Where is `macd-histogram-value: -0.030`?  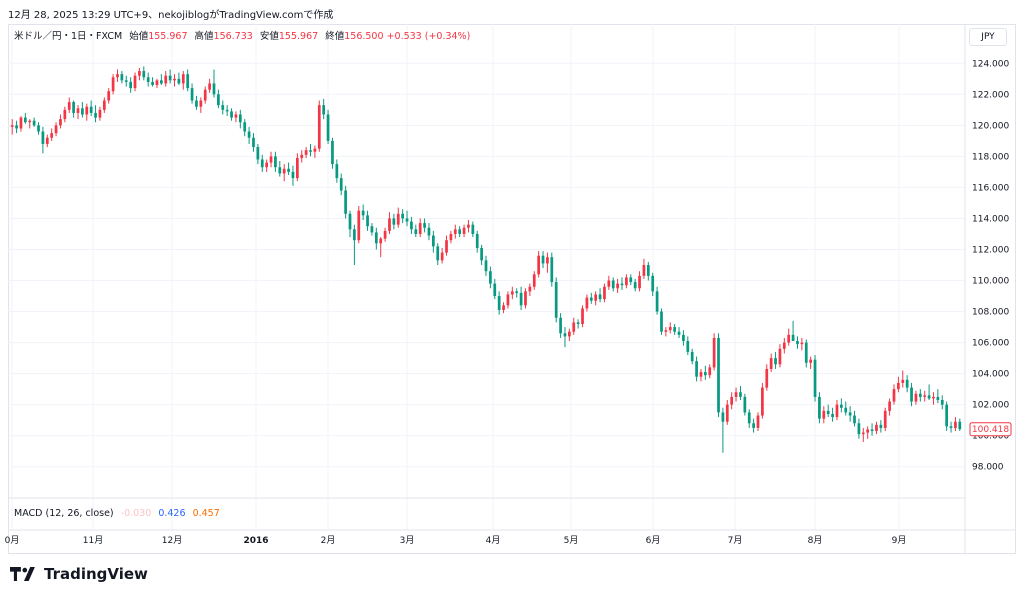
macd-histogram-value: -0.030 is located at coordinates (136, 513).